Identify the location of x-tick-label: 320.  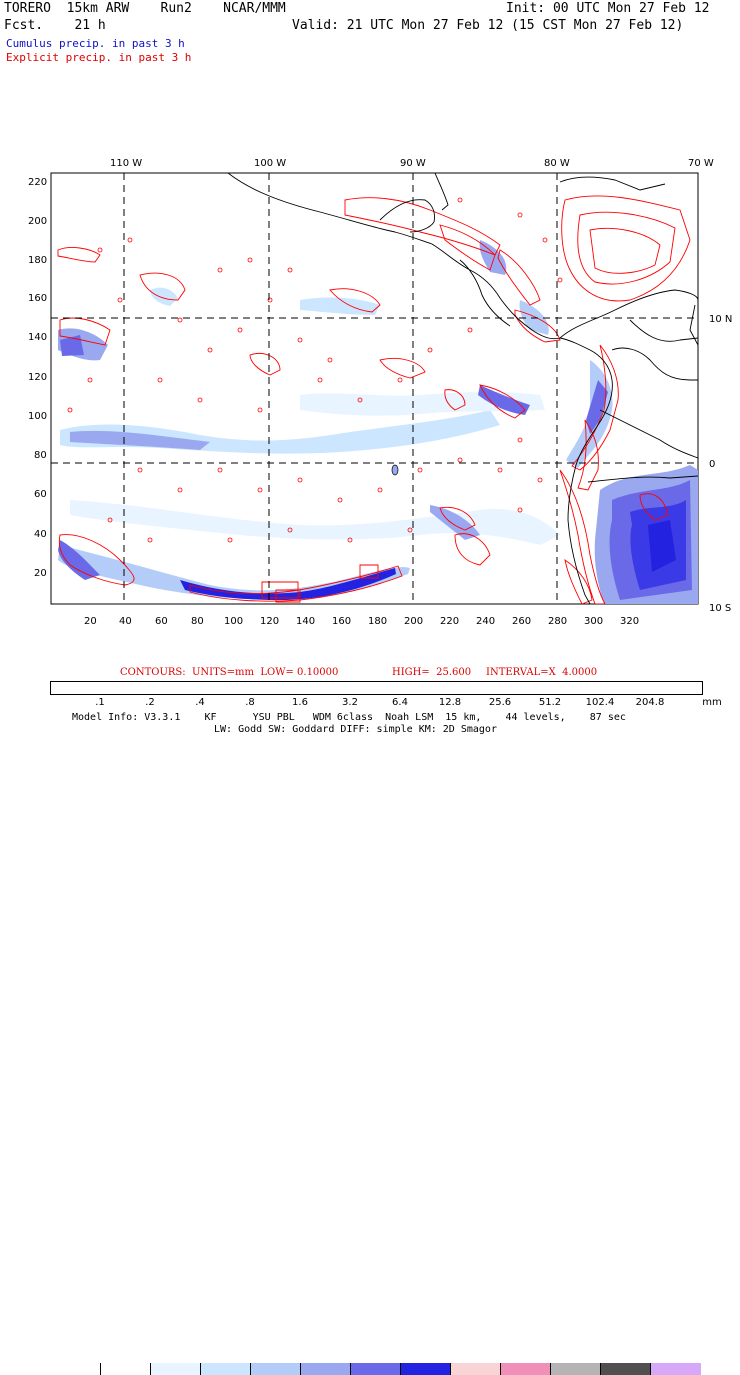
(629, 621).